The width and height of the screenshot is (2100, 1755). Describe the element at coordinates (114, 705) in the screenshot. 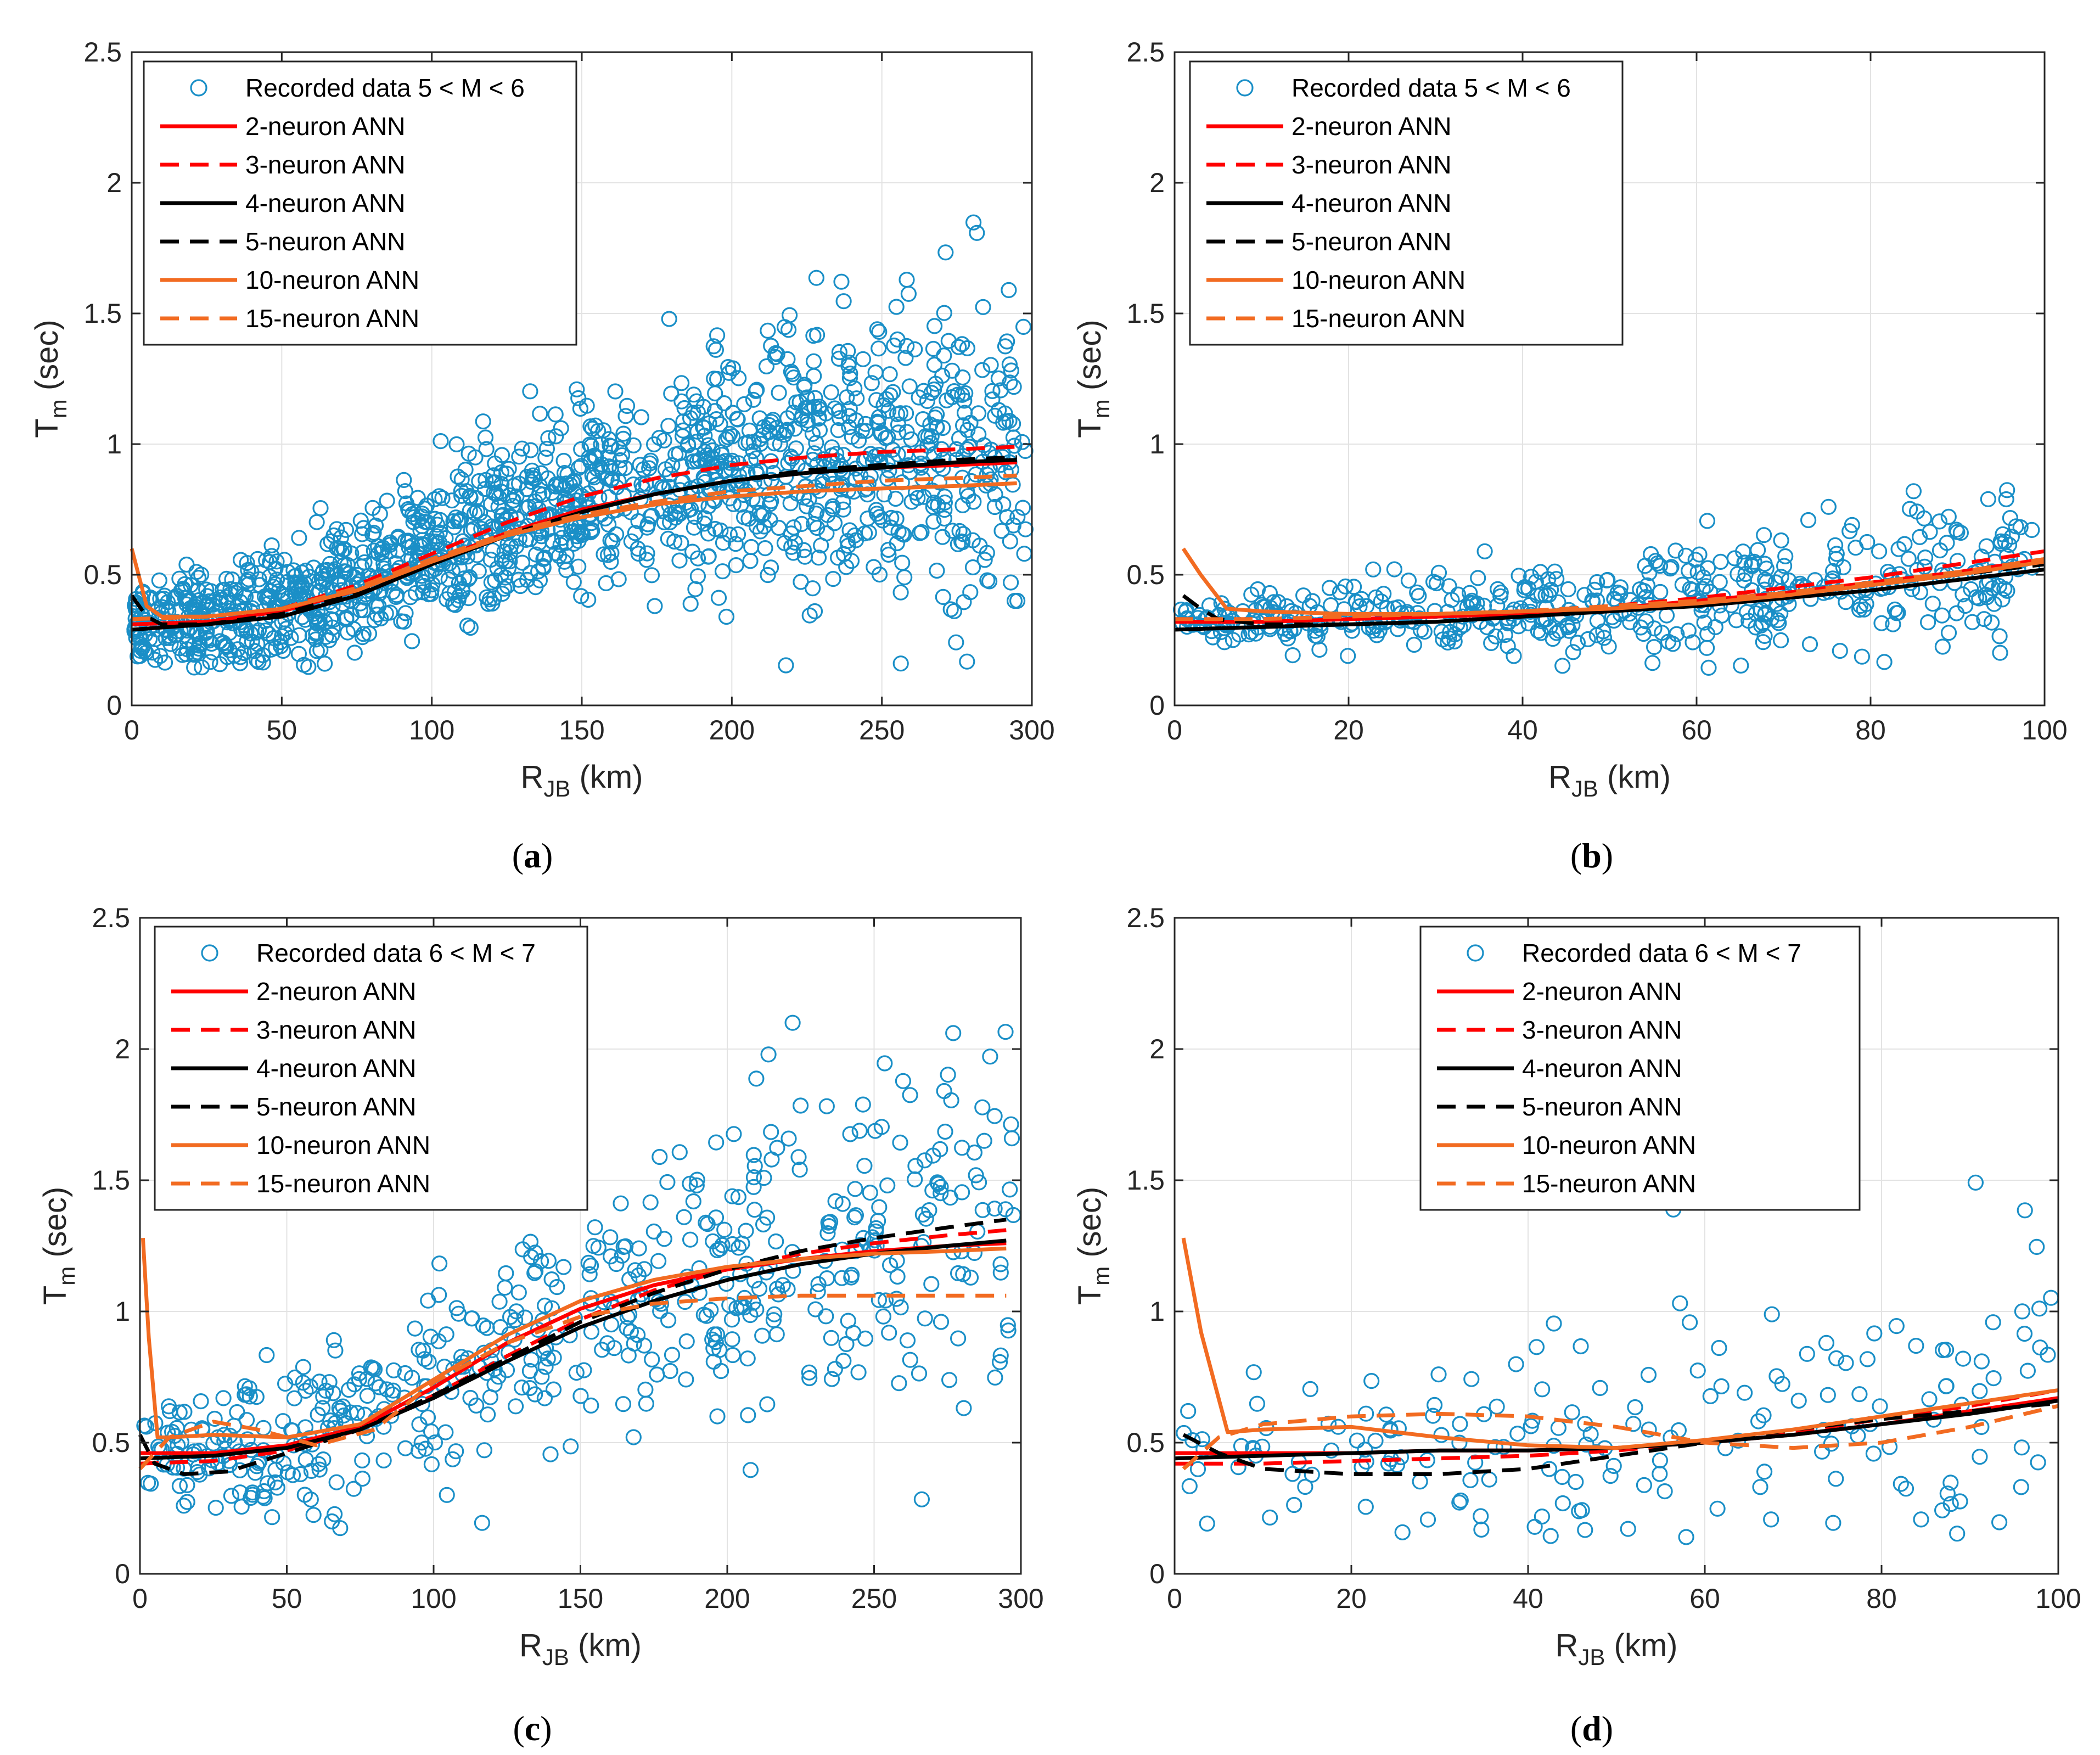

I see `y-tick-label: 0` at that location.